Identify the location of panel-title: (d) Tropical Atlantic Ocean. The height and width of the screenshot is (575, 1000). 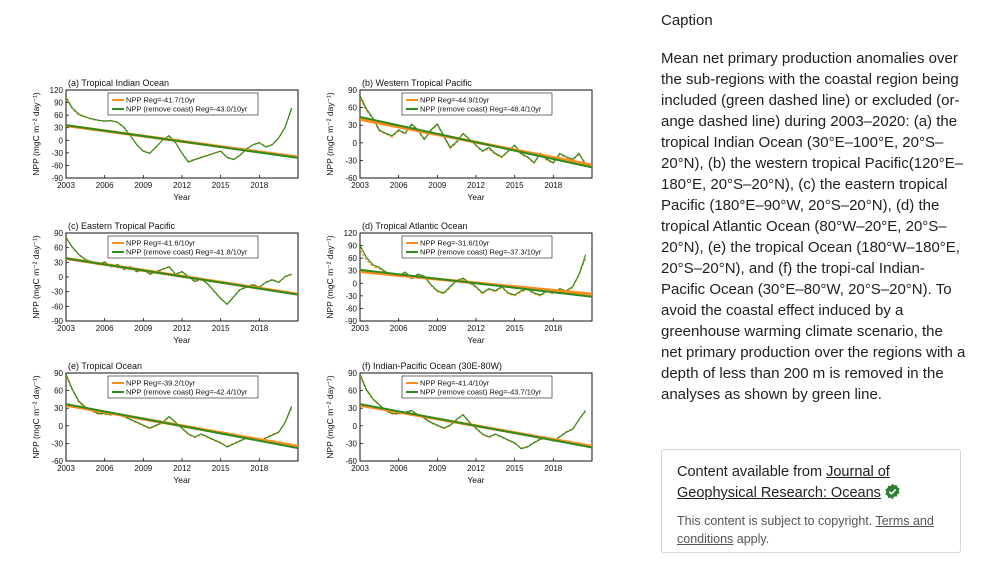
(415, 226).